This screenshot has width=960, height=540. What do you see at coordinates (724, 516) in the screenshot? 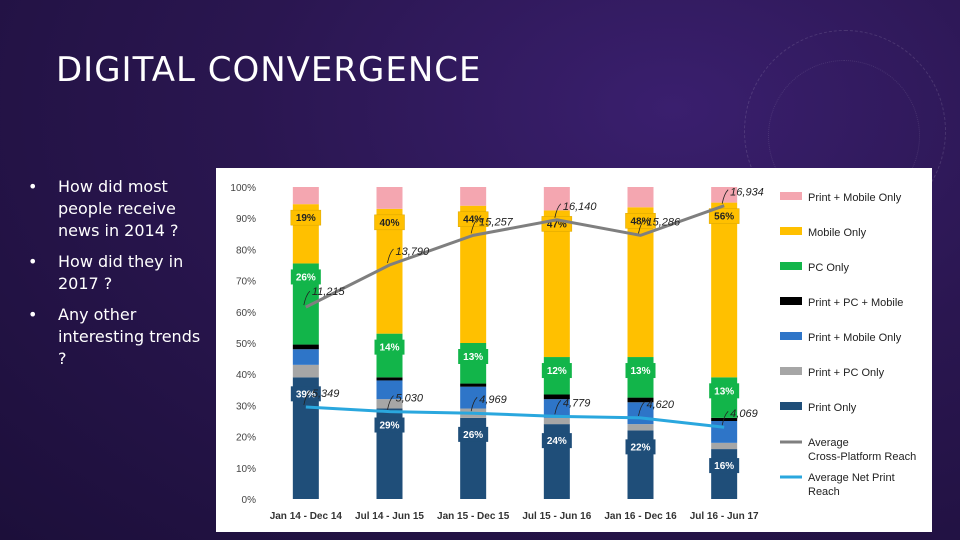
I see `x-tick-label: Jul 16 - Jun 17` at bounding box center [724, 516].